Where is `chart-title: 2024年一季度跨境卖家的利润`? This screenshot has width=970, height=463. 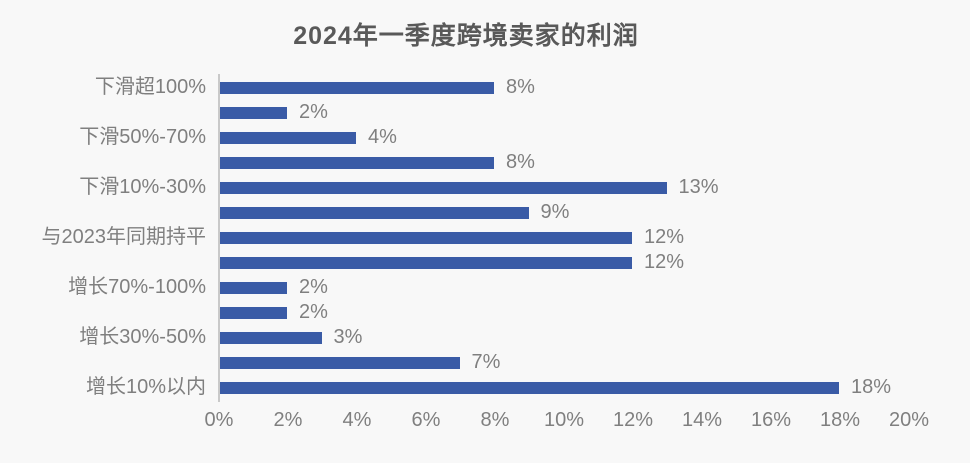
chart-title: 2024年一季度跨境卖家的利润 is located at coordinates (466, 36).